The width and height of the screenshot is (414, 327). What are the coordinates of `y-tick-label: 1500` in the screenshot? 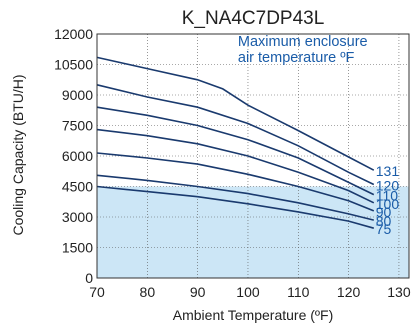 It's located at (77, 248).